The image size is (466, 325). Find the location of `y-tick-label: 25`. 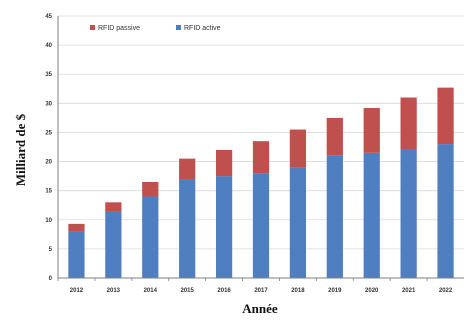

y-tick-label: 25 is located at coordinates (48, 133).